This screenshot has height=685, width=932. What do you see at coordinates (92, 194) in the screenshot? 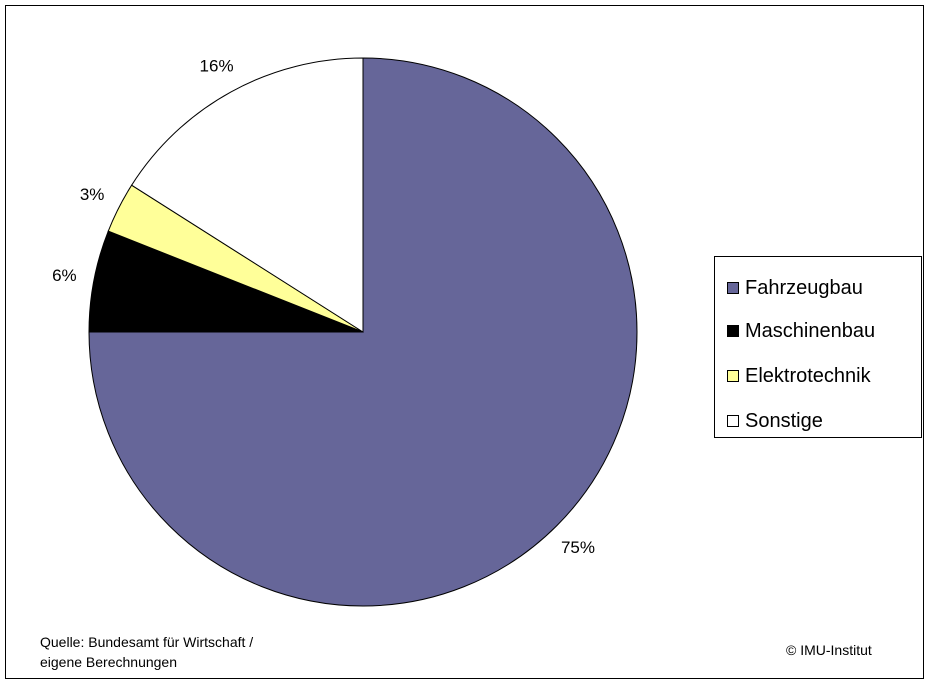
I see `data-label-elektrotechnik: 3%` at bounding box center [92, 194].